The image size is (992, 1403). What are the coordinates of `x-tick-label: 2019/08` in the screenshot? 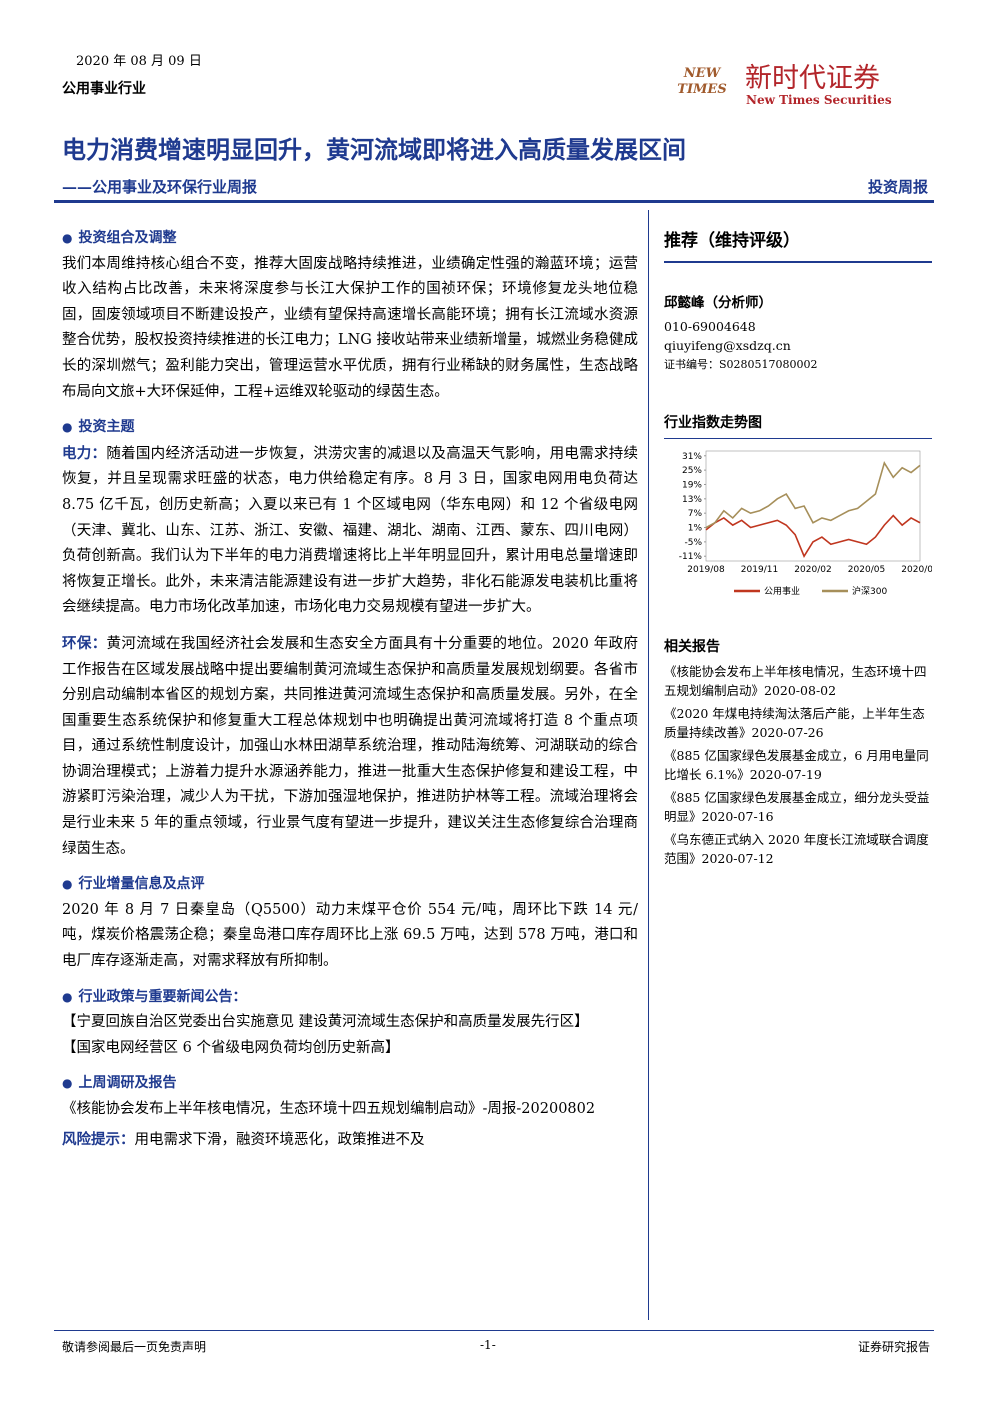 It's located at (706, 570).